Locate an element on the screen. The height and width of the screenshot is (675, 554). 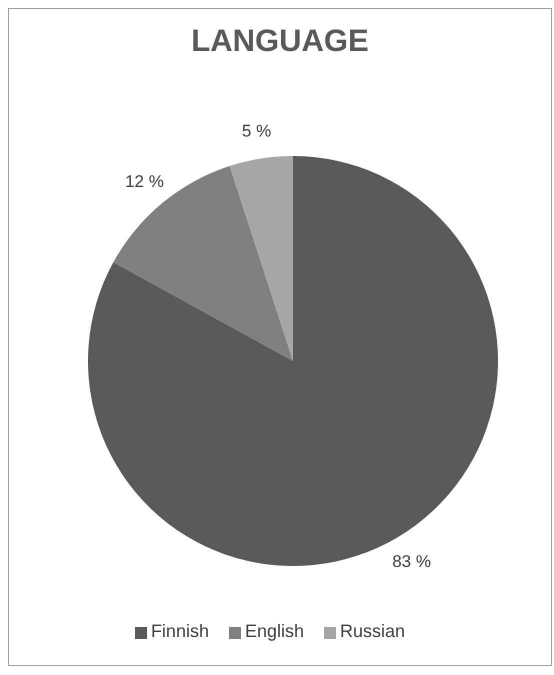
data-label: 5 % is located at coordinates (257, 130).